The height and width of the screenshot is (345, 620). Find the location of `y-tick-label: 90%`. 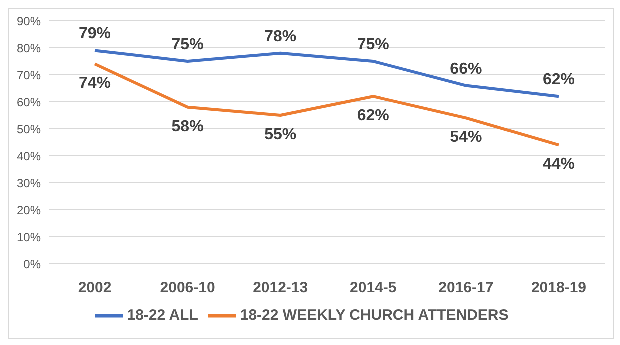

y-tick-label: 90% is located at coordinates (29, 21).